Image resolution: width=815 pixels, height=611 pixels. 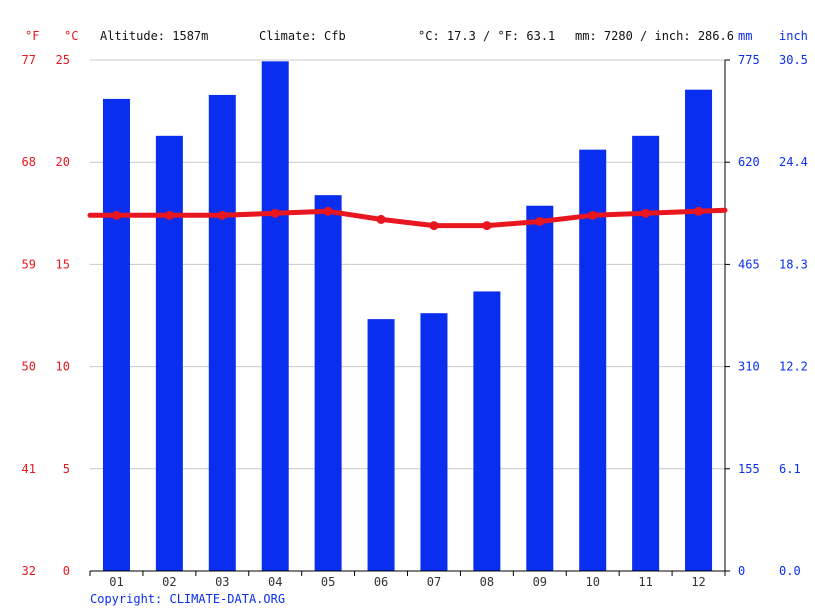 I want to click on fahrenheit-tick-label: 50, so click(x=29, y=367).